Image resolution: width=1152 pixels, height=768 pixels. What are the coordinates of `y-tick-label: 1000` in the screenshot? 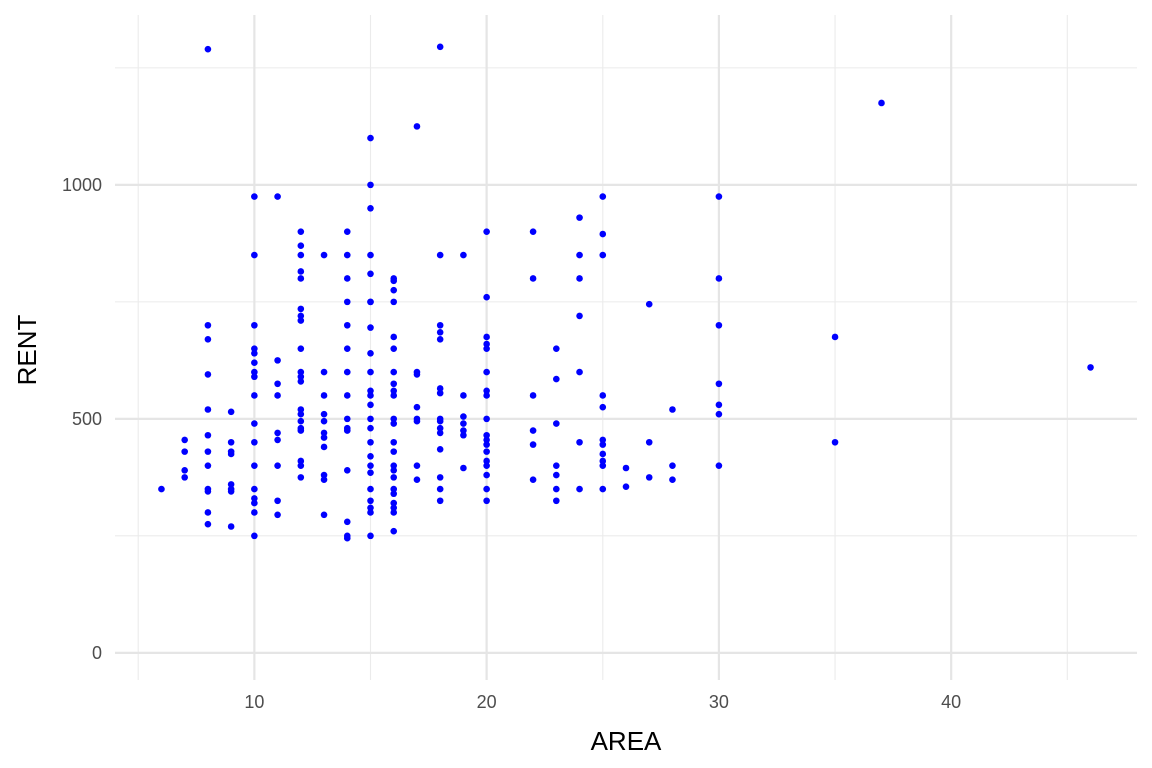 It's located at (82, 185).